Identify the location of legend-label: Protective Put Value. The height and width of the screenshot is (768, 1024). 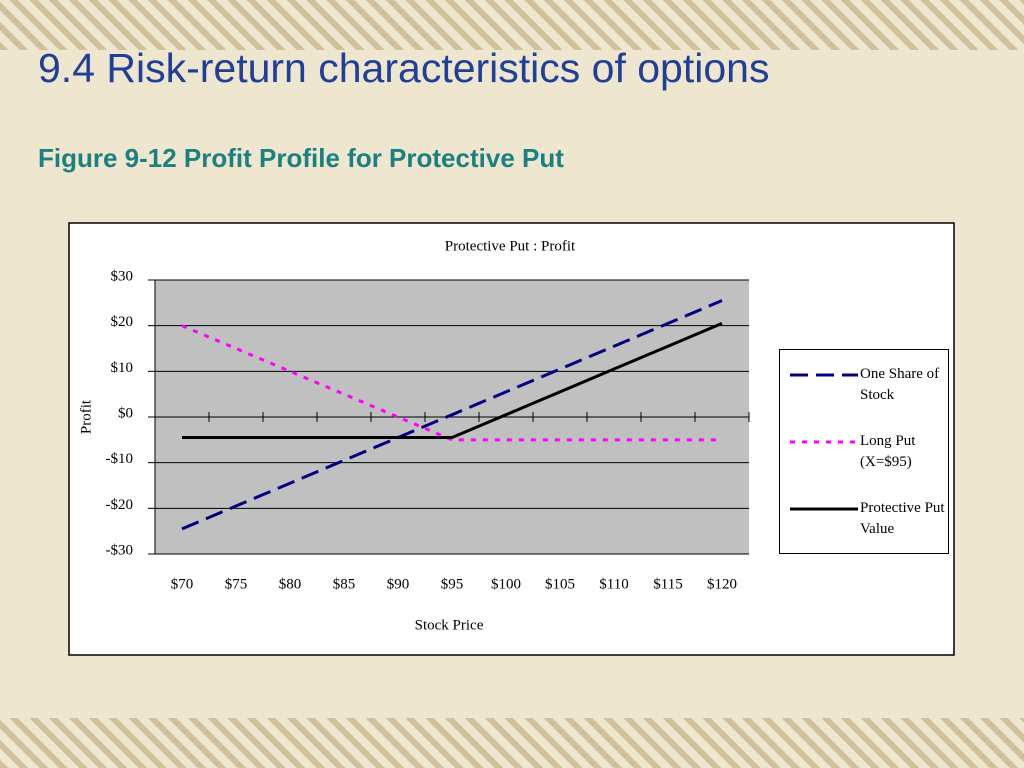
(902, 518).